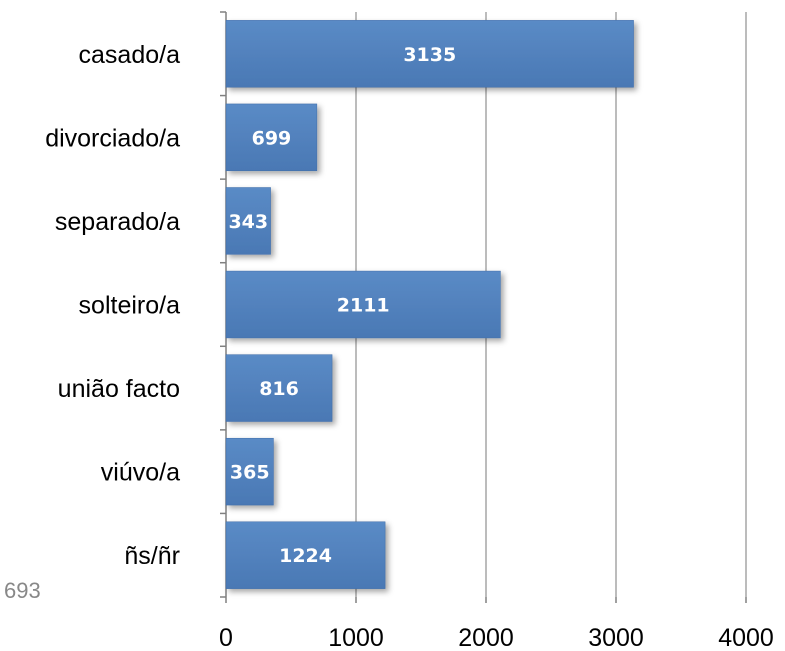 The width and height of the screenshot is (785, 651). Describe the element at coordinates (117, 222) in the screenshot. I see `category-label: separado/a` at that location.